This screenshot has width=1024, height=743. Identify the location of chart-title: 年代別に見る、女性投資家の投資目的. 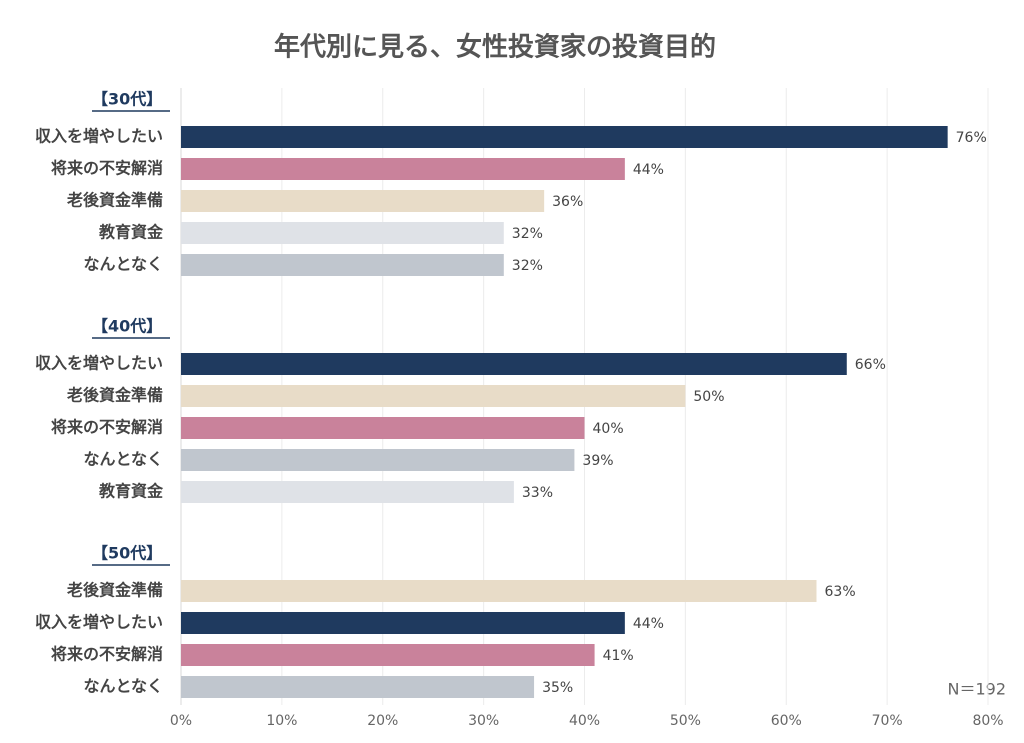
(495, 47).